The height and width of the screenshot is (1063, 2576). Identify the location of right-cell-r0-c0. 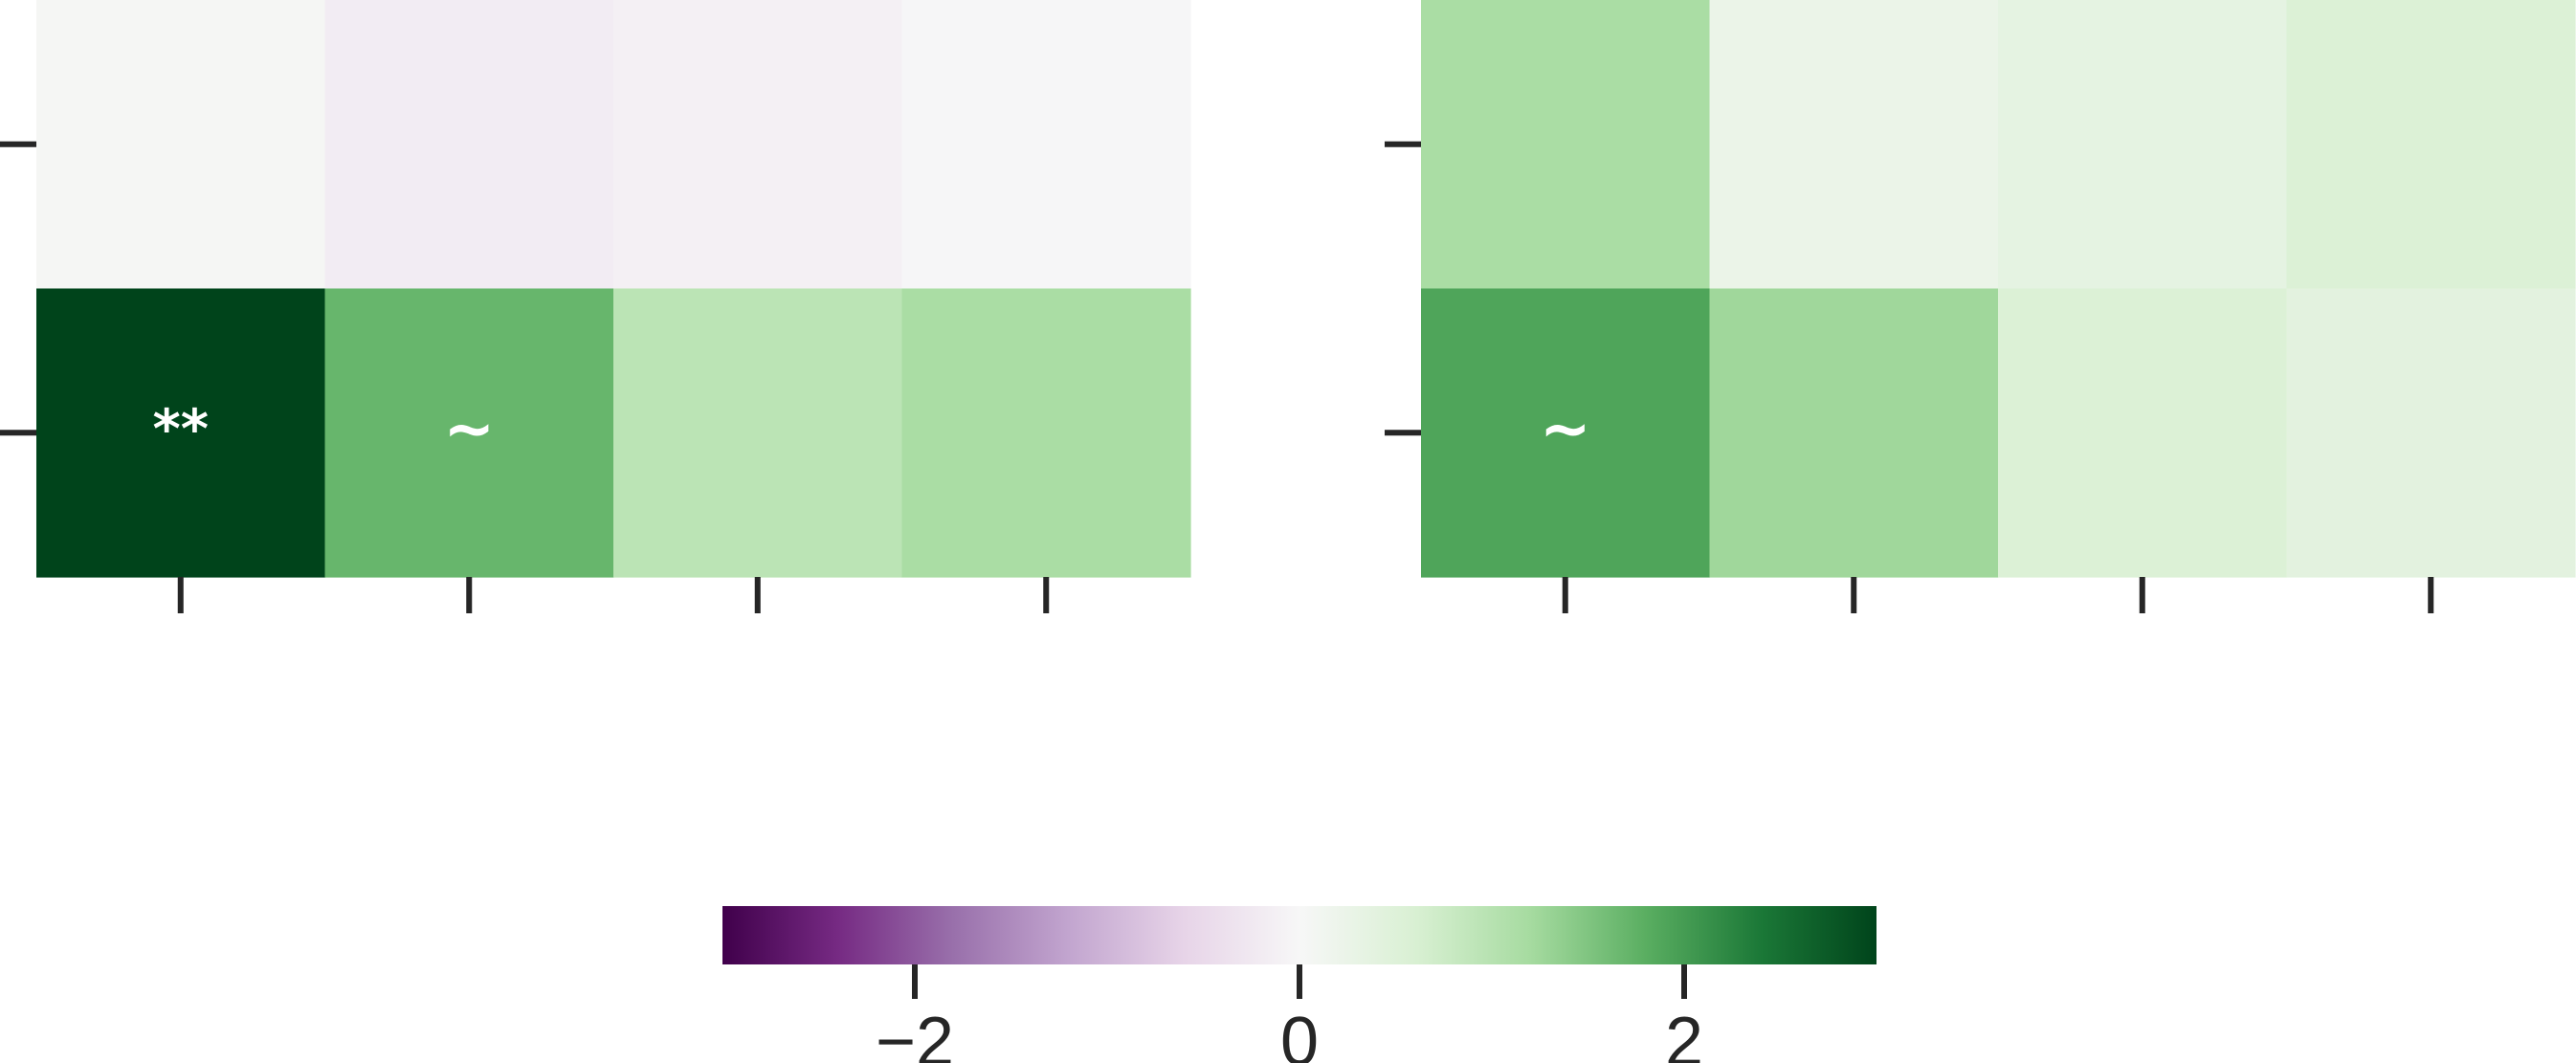
(1566, 145).